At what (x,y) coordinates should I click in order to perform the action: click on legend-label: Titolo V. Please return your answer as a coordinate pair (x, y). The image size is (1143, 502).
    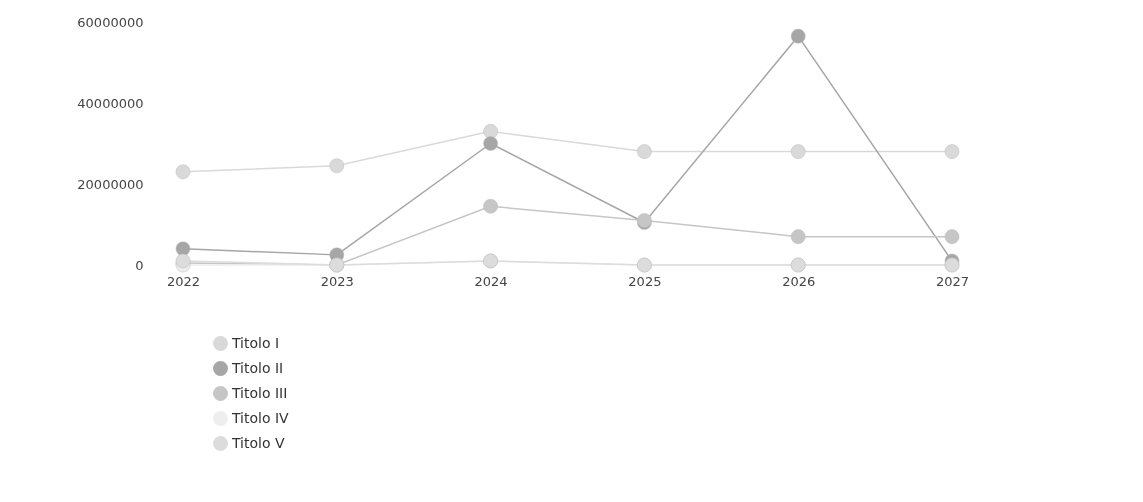
    Looking at the image, I should click on (258, 442).